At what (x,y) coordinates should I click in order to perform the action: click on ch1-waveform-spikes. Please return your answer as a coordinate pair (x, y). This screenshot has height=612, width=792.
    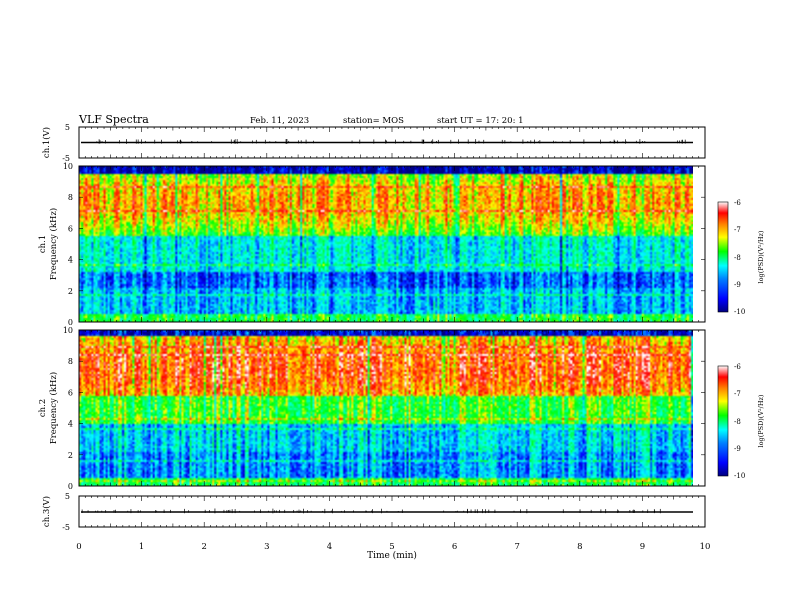
    Looking at the image, I should click on (391, 141).